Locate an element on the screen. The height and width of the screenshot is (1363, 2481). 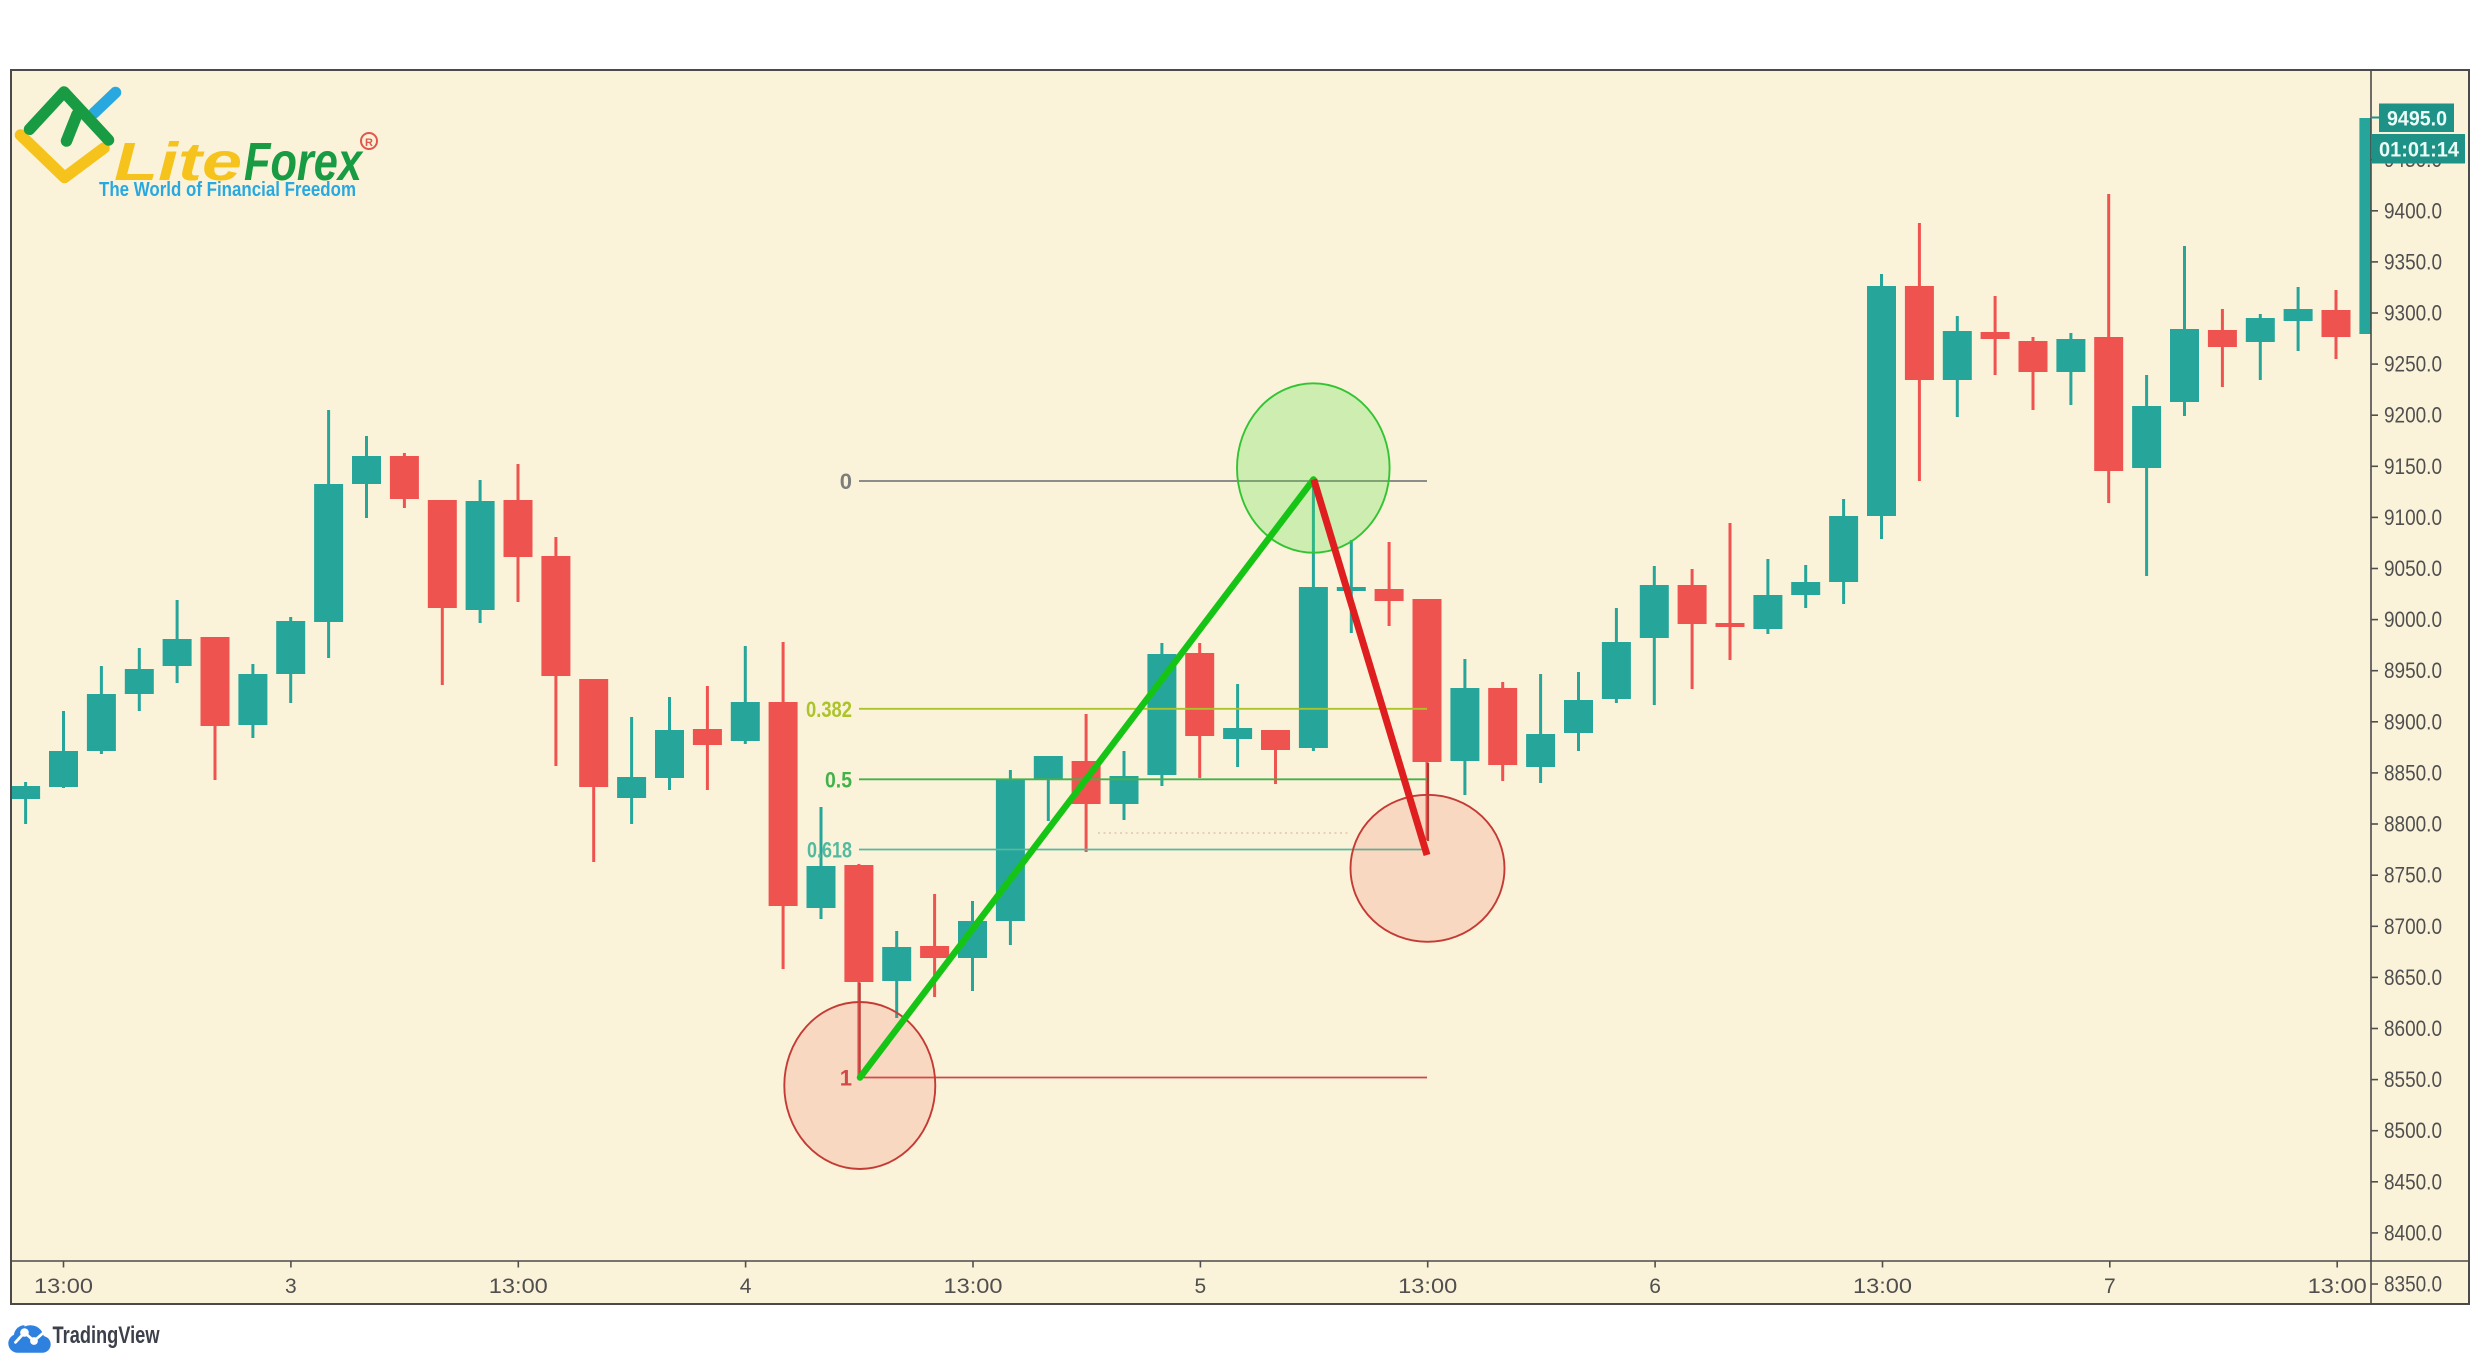
svg-text: 9495.0 is located at coordinates (2417, 119).